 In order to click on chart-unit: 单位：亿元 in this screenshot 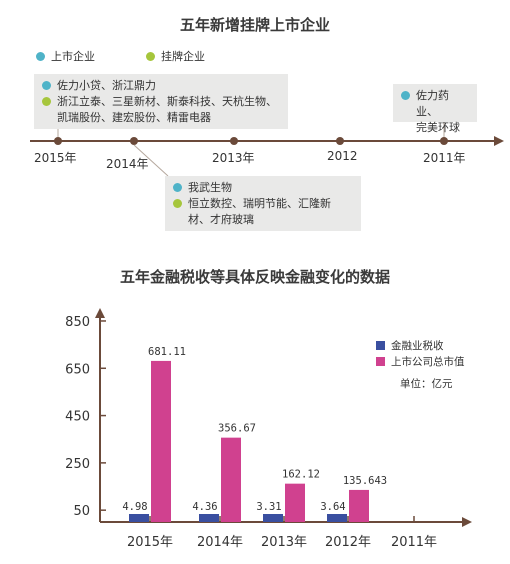, I will do `click(426, 384)`.